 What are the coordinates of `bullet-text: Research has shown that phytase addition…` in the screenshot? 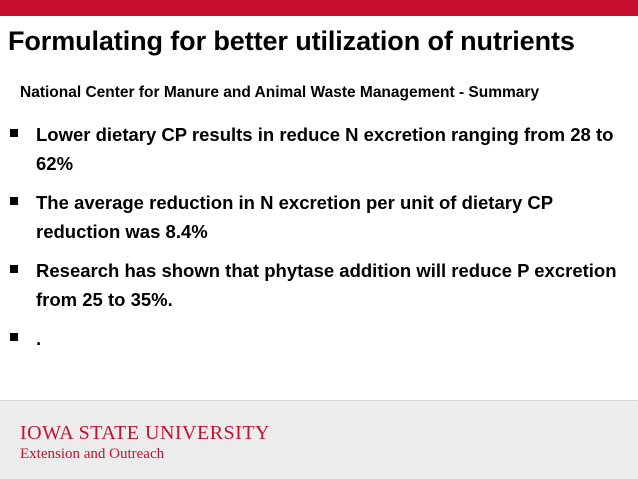 It's located at (326, 285).